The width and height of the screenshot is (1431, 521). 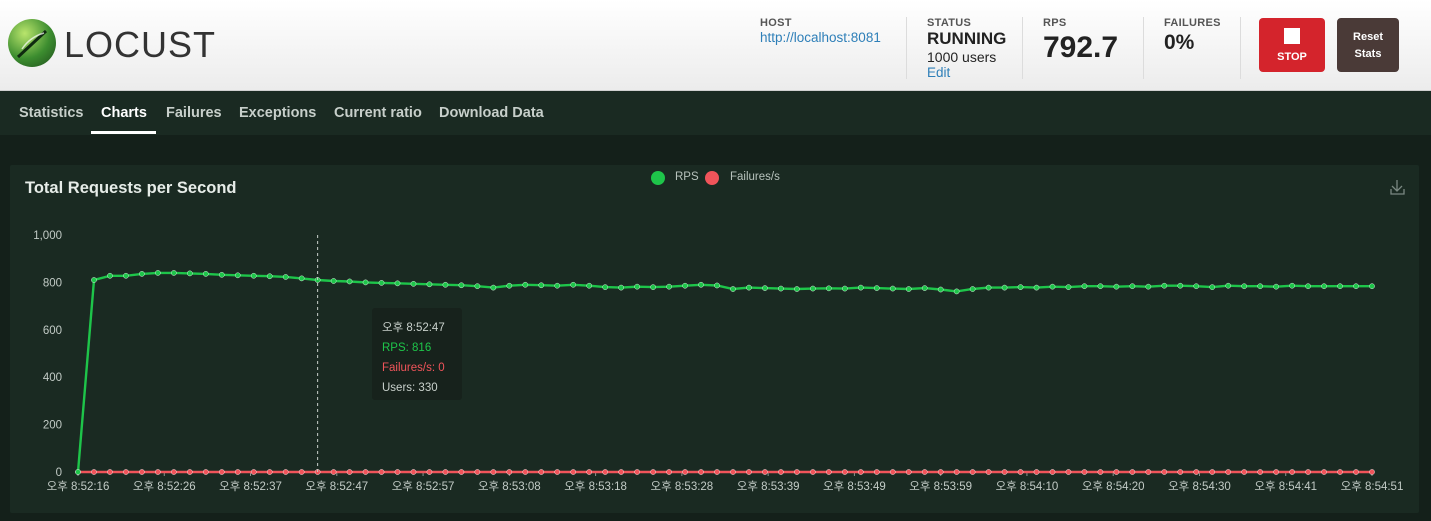 What do you see at coordinates (194, 113) in the screenshot?
I see `tab-failures: Failures` at bounding box center [194, 113].